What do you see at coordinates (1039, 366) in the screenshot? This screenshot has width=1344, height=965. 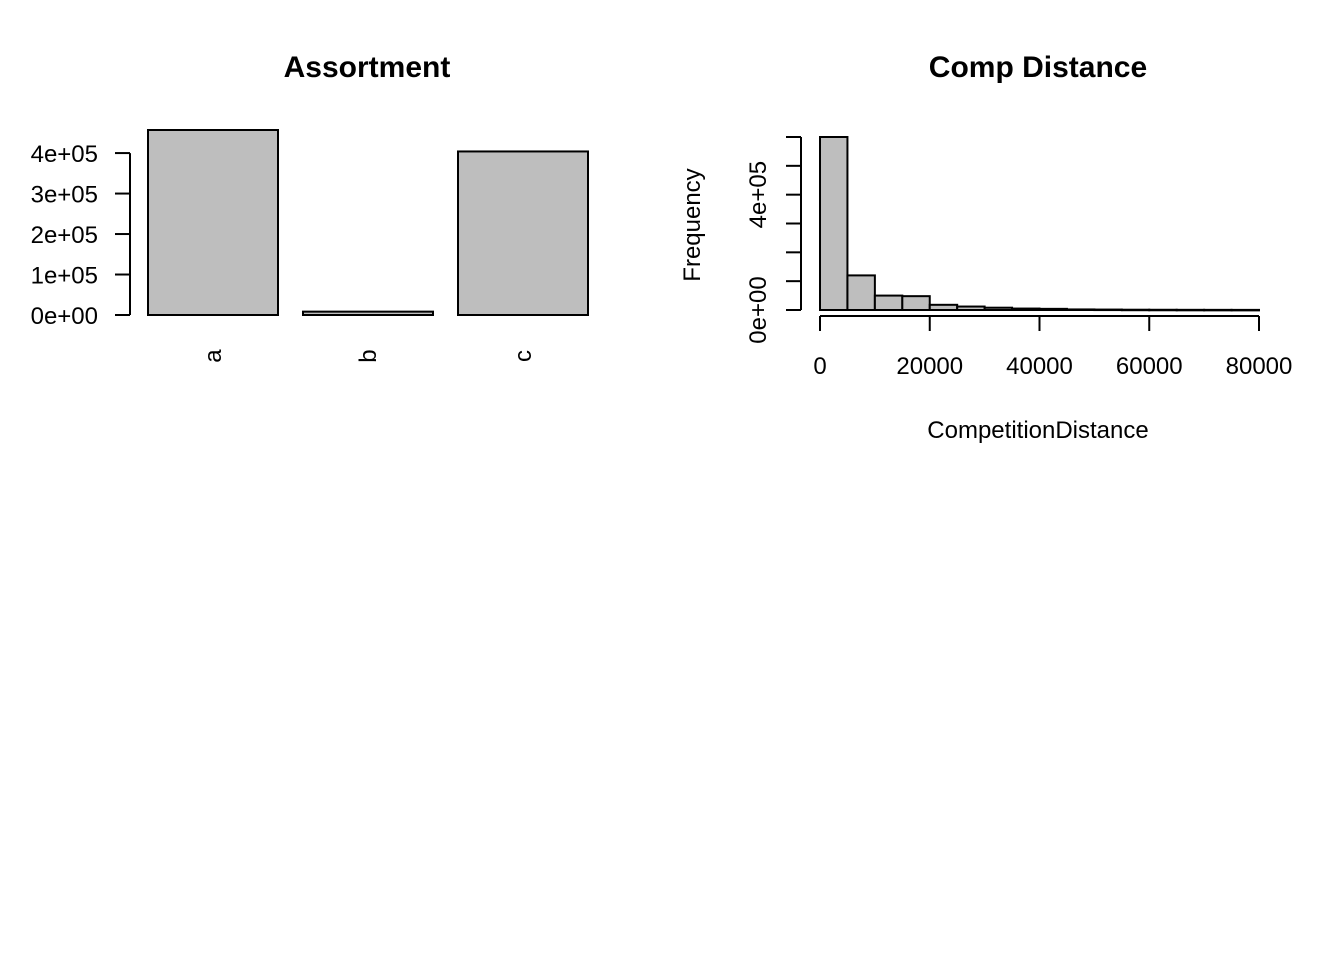 I see `comp-distance-x-tick-label: 40000` at bounding box center [1039, 366].